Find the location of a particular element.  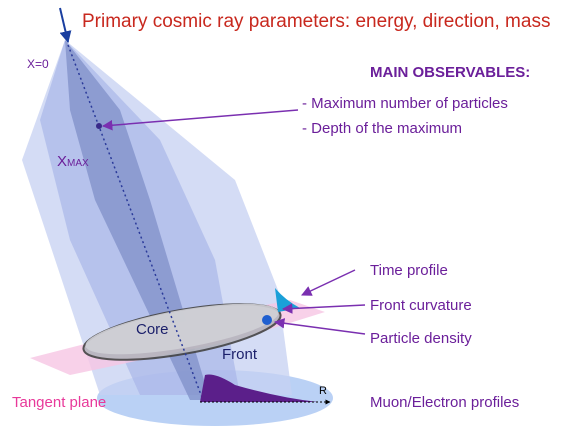

tangent-plane-label: Tangent plane is located at coordinates (59, 402).